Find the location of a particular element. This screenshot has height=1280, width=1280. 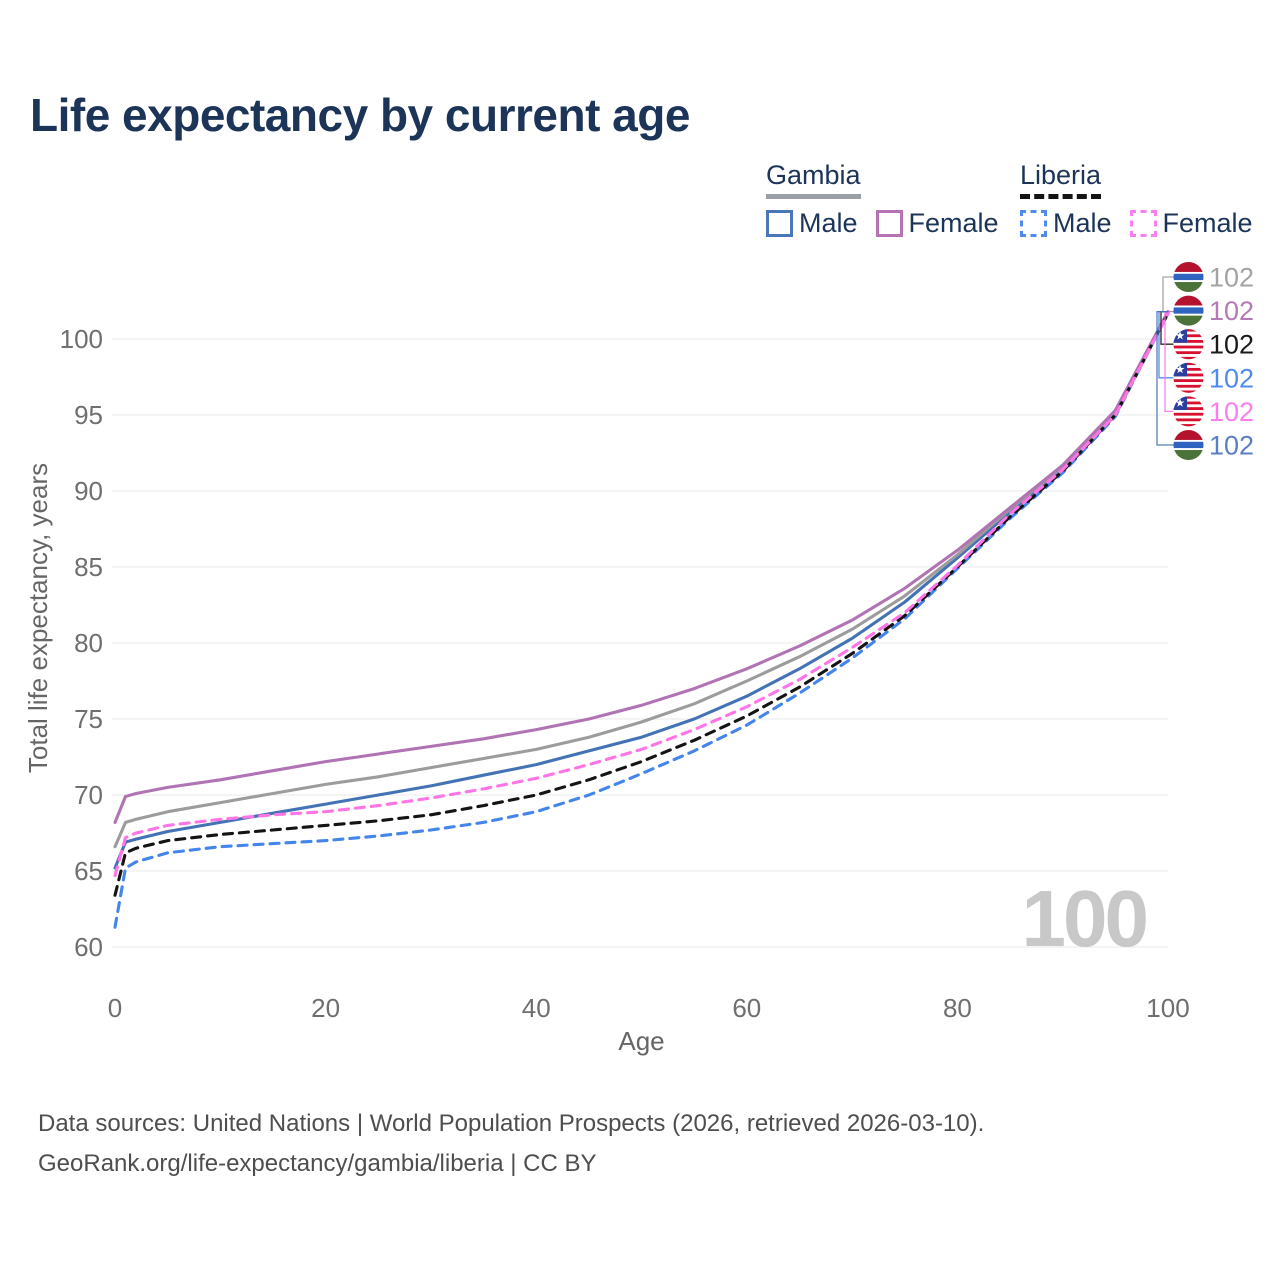

end-value-gambia-female: 102 is located at coordinates (1231, 311).